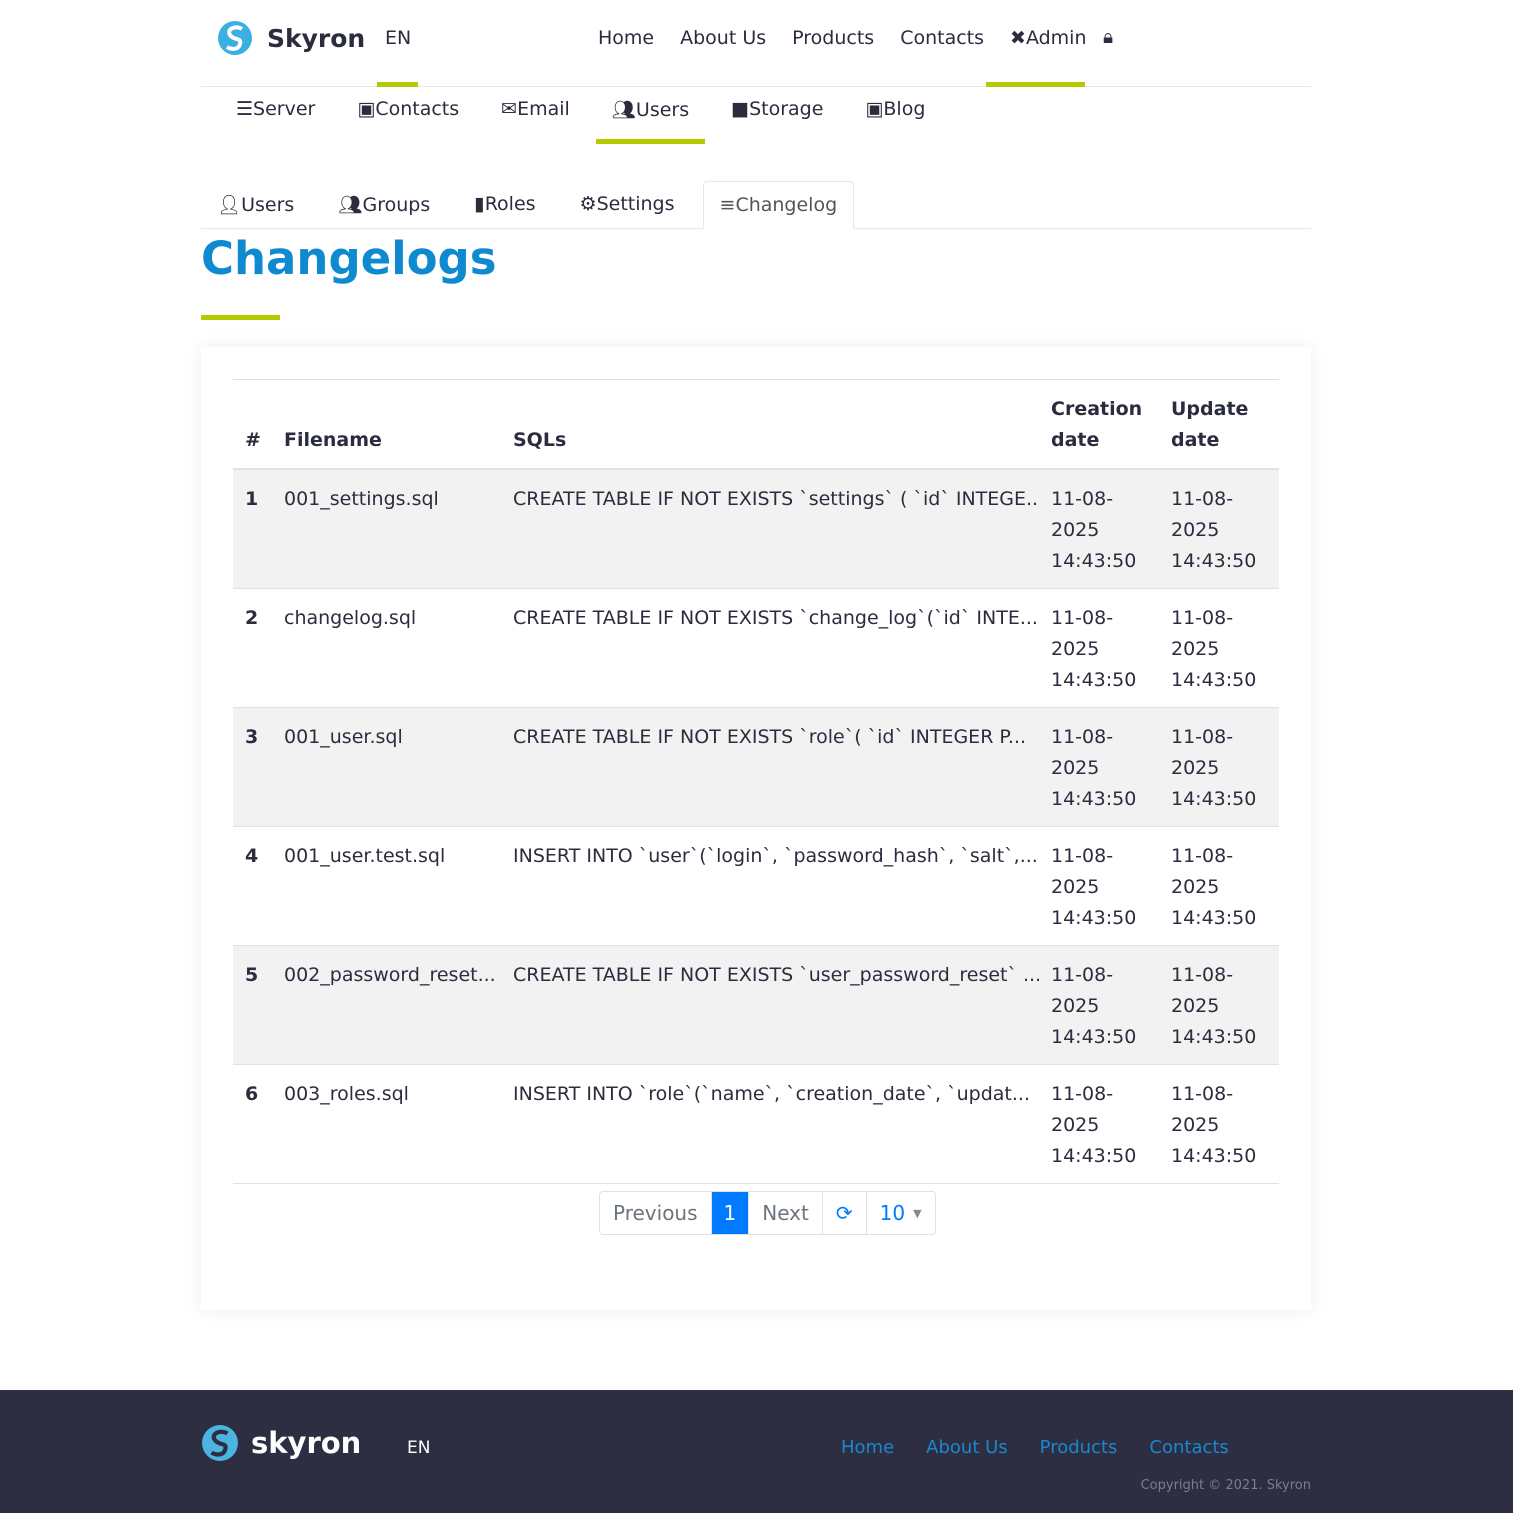 This screenshot has height=1513, width=1513. What do you see at coordinates (626, 38) in the screenshot?
I see `nav-home: Home` at bounding box center [626, 38].